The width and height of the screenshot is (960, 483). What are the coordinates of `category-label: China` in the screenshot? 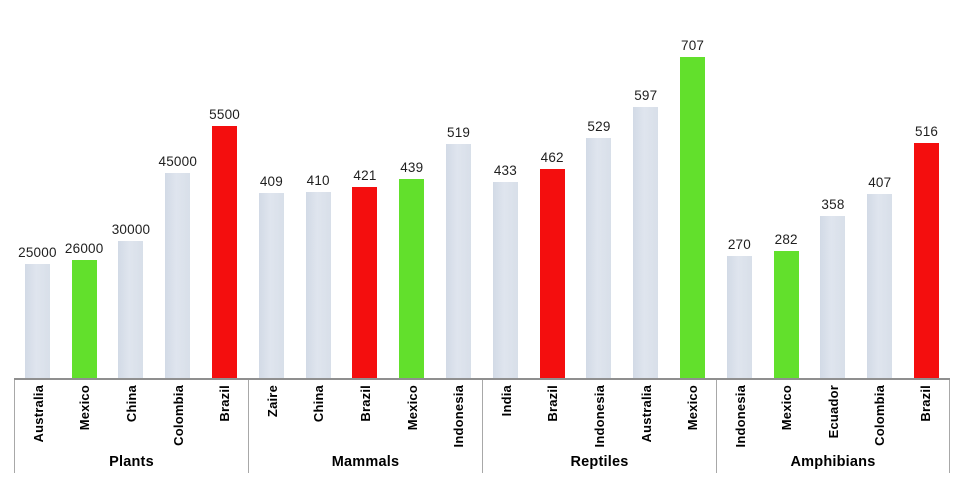 It's located at (319, 404).